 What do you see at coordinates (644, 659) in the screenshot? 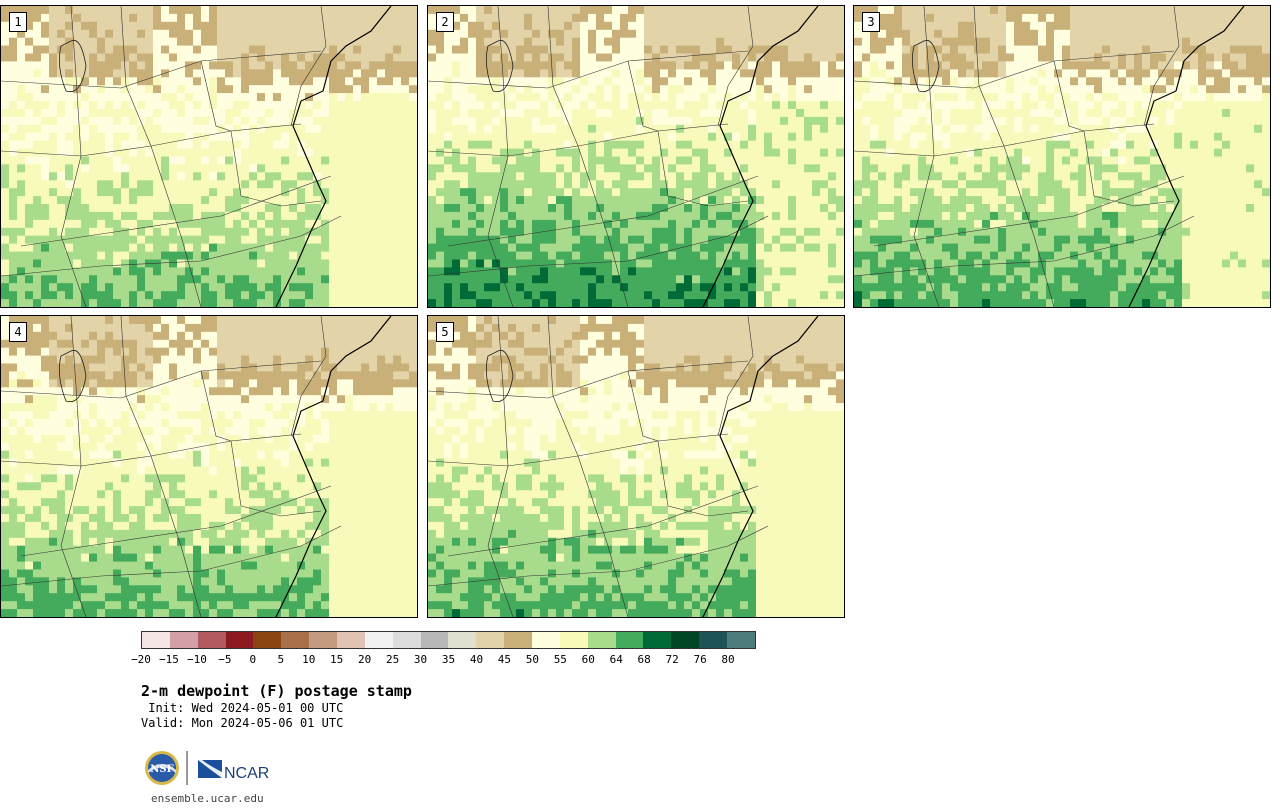
I see `colorbar-tick-label: 68` at bounding box center [644, 659].